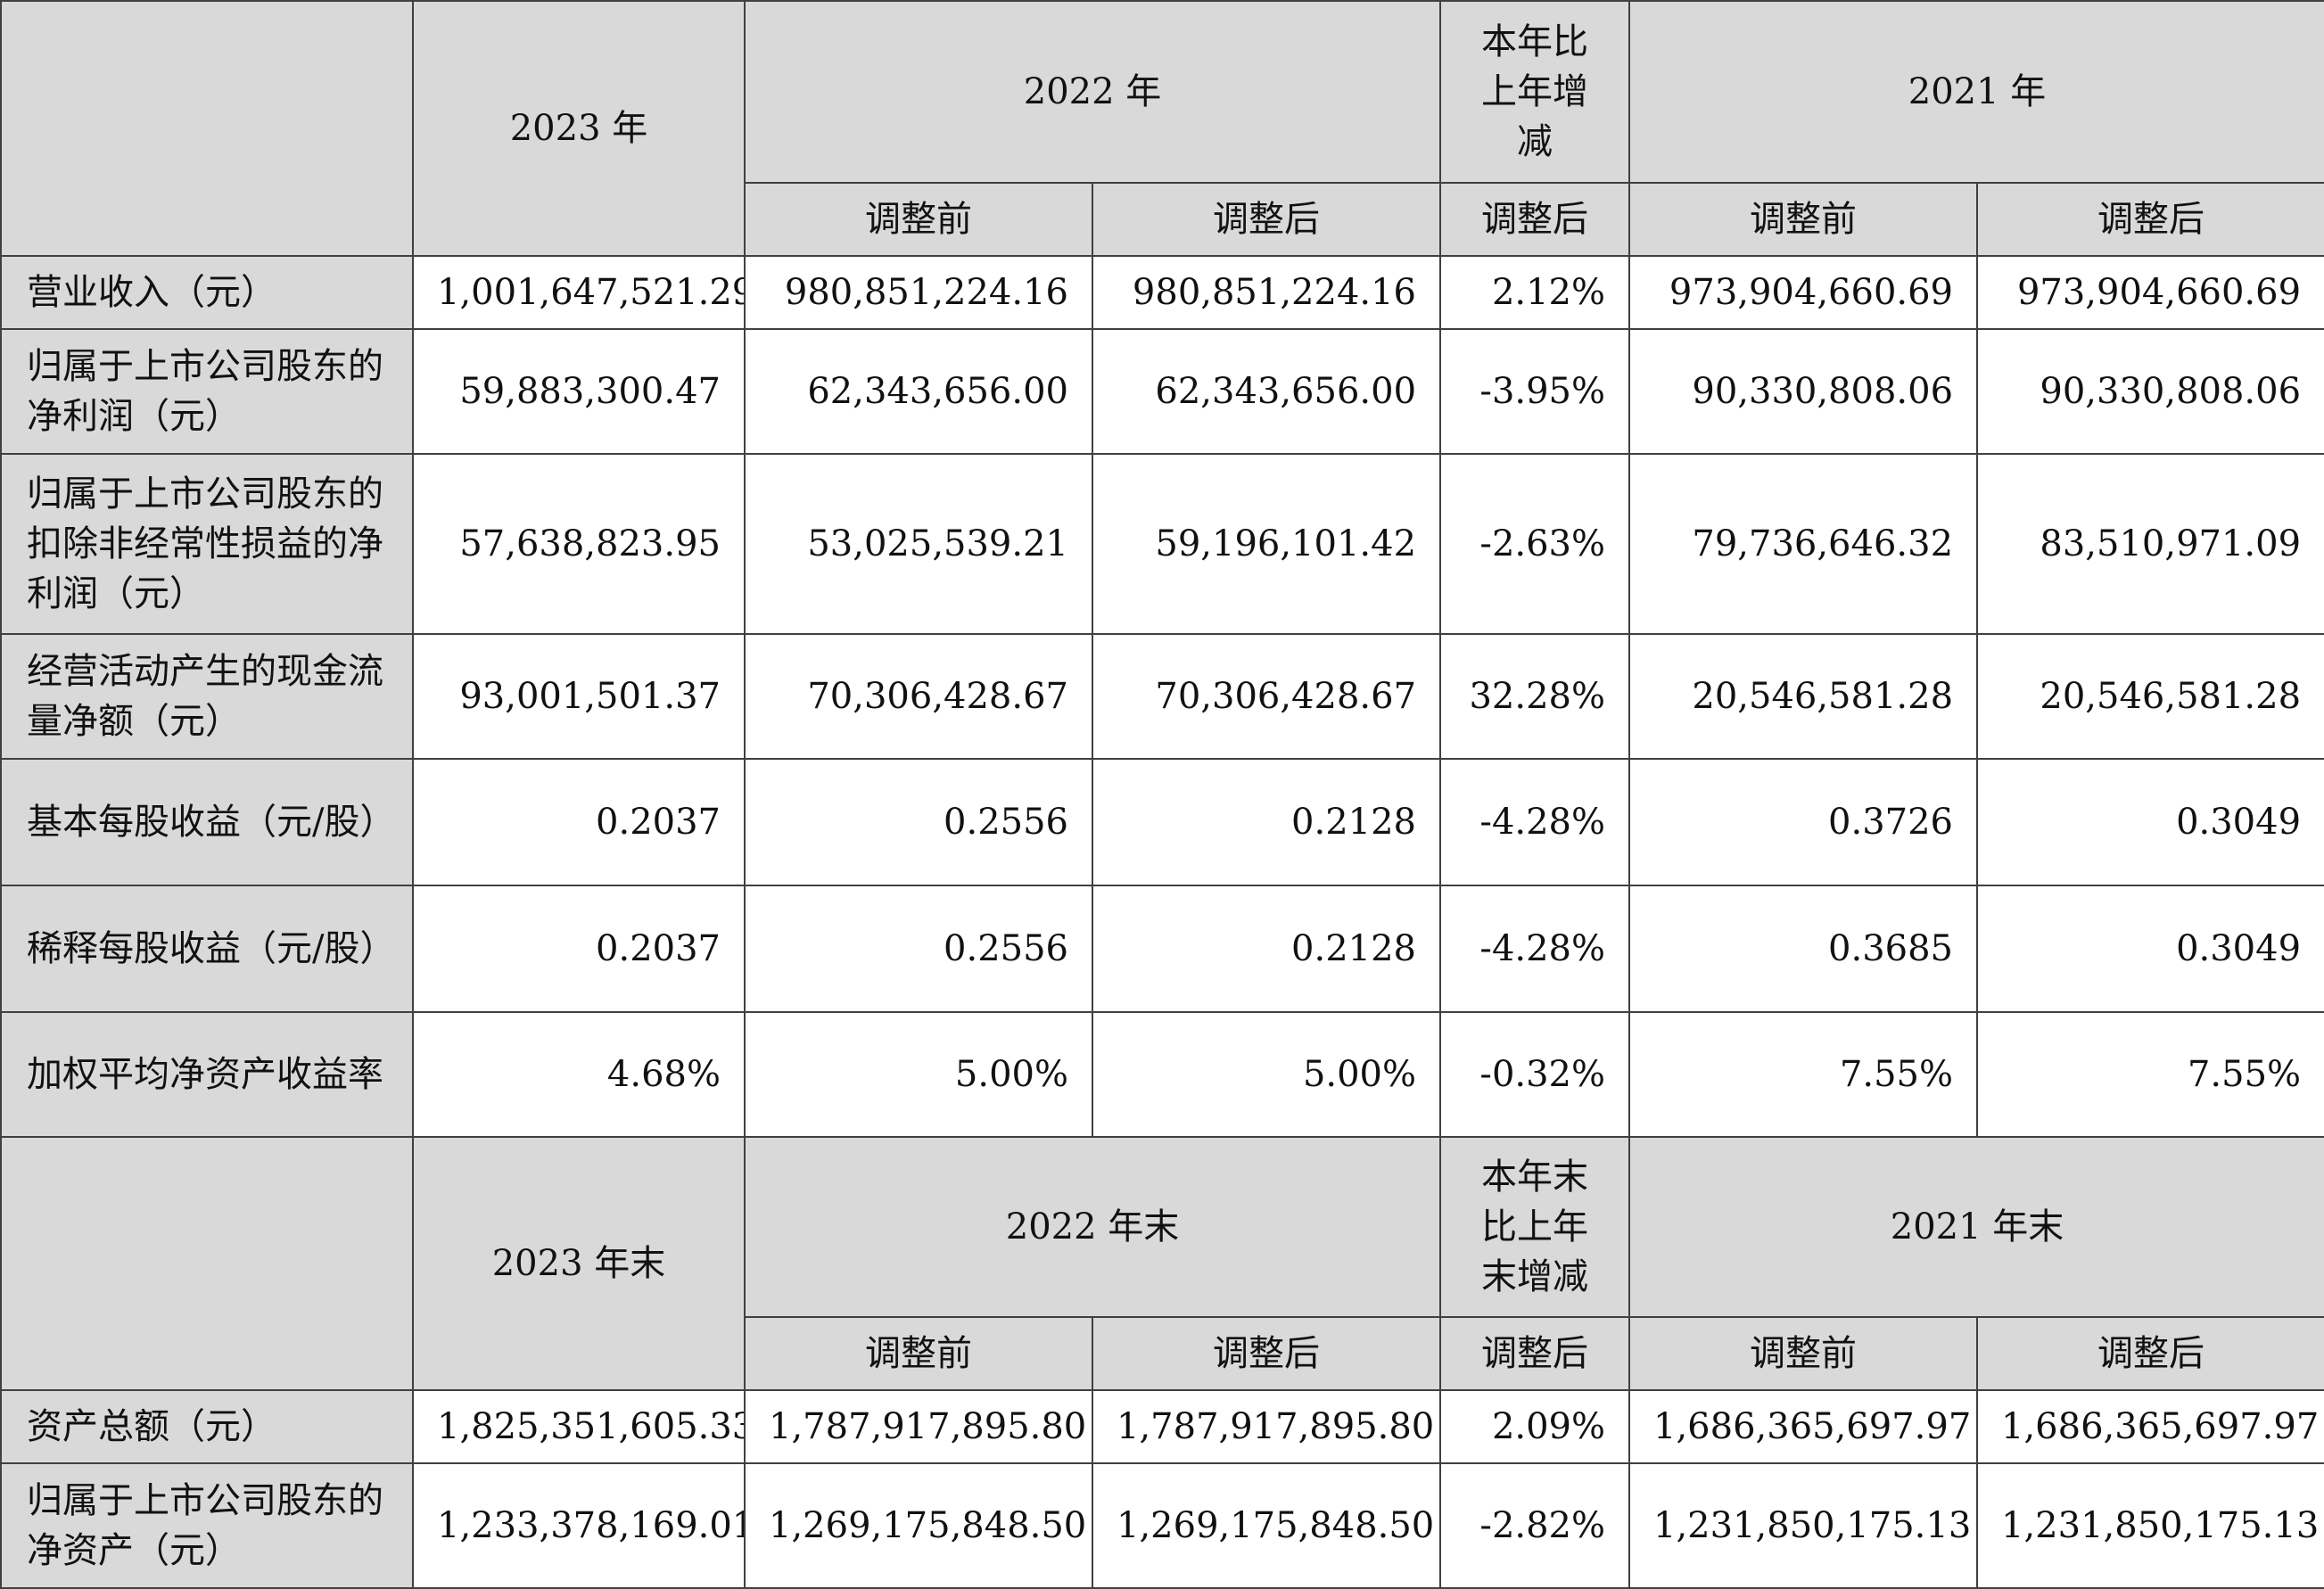 The image size is (2324, 1589). Describe the element at coordinates (579, 391) in the screenshot. I see `cell-2023: 59,883,300.47` at that location.